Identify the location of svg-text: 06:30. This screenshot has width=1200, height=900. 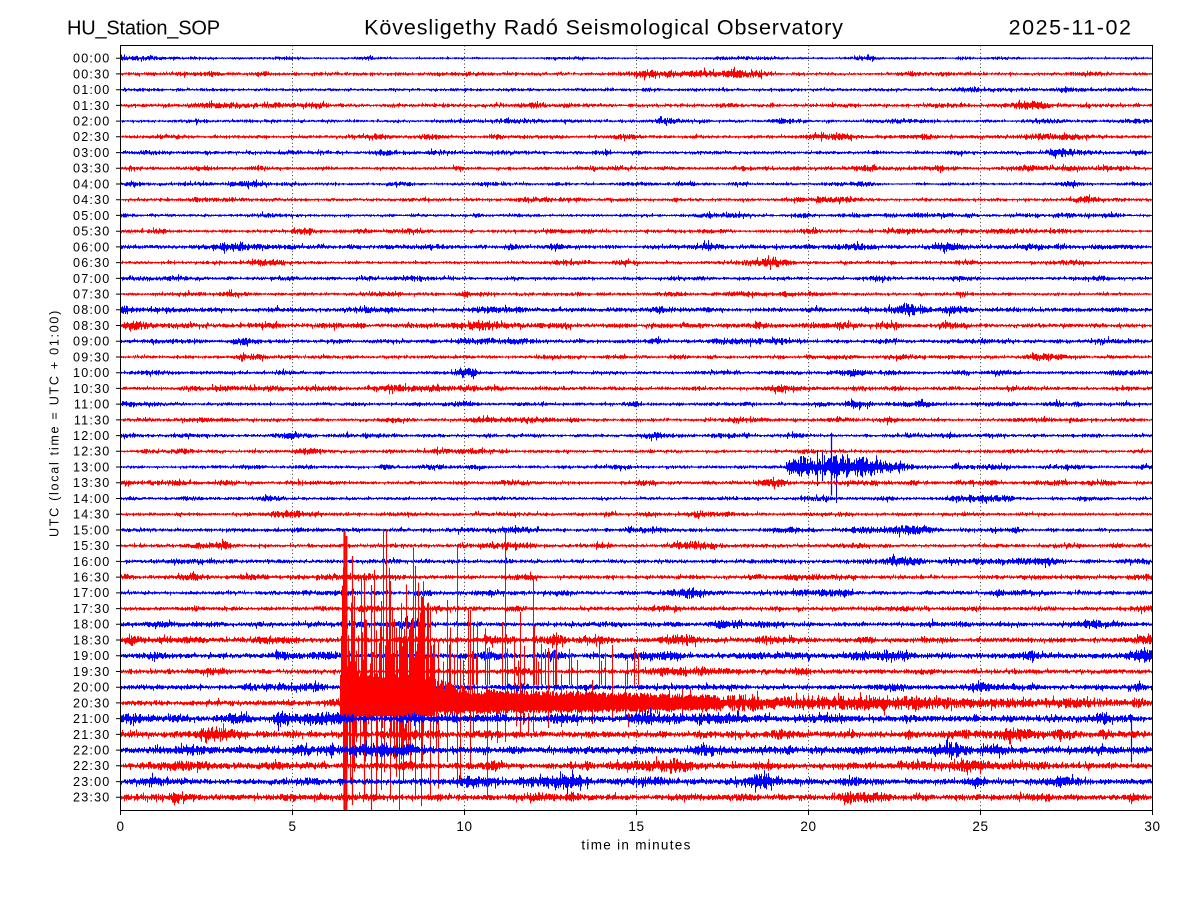
(92, 263).